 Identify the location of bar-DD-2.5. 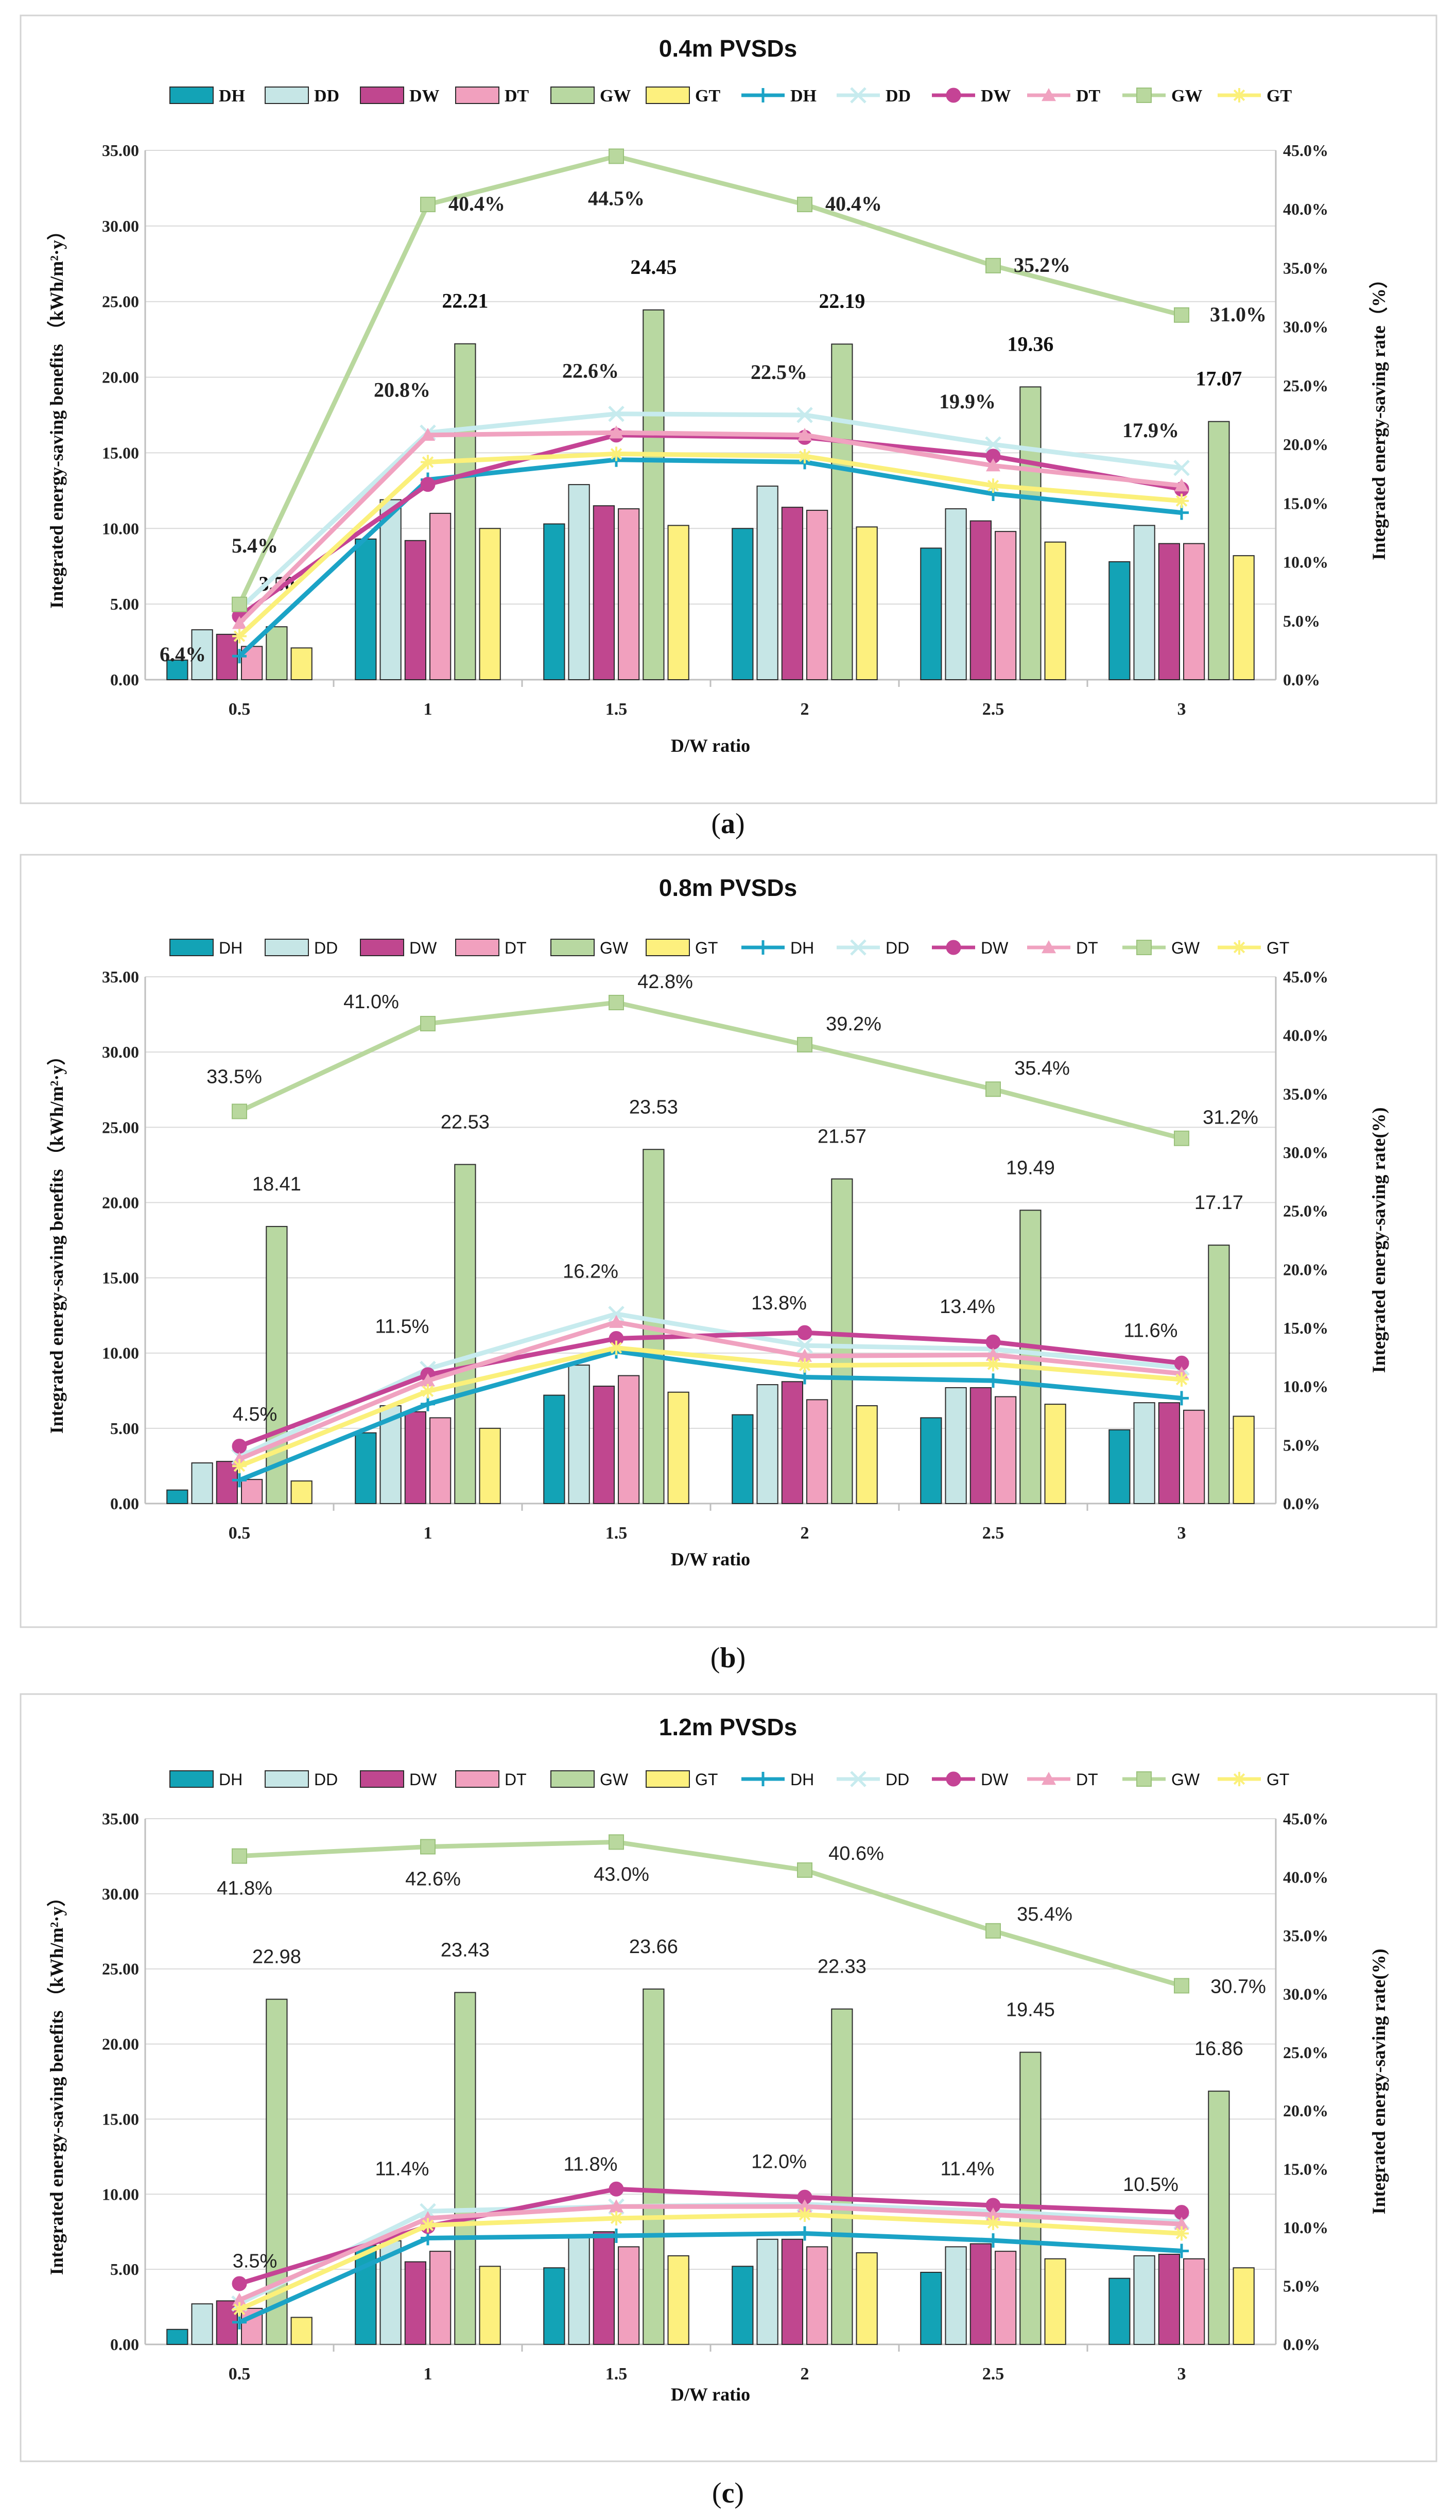
(956, 1446).